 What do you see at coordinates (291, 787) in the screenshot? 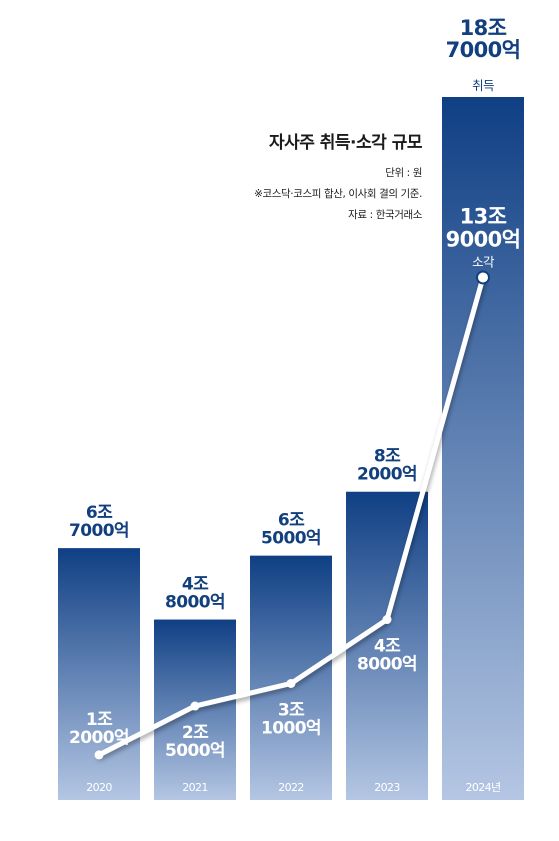
I see `year-tick-label: 2022` at bounding box center [291, 787].